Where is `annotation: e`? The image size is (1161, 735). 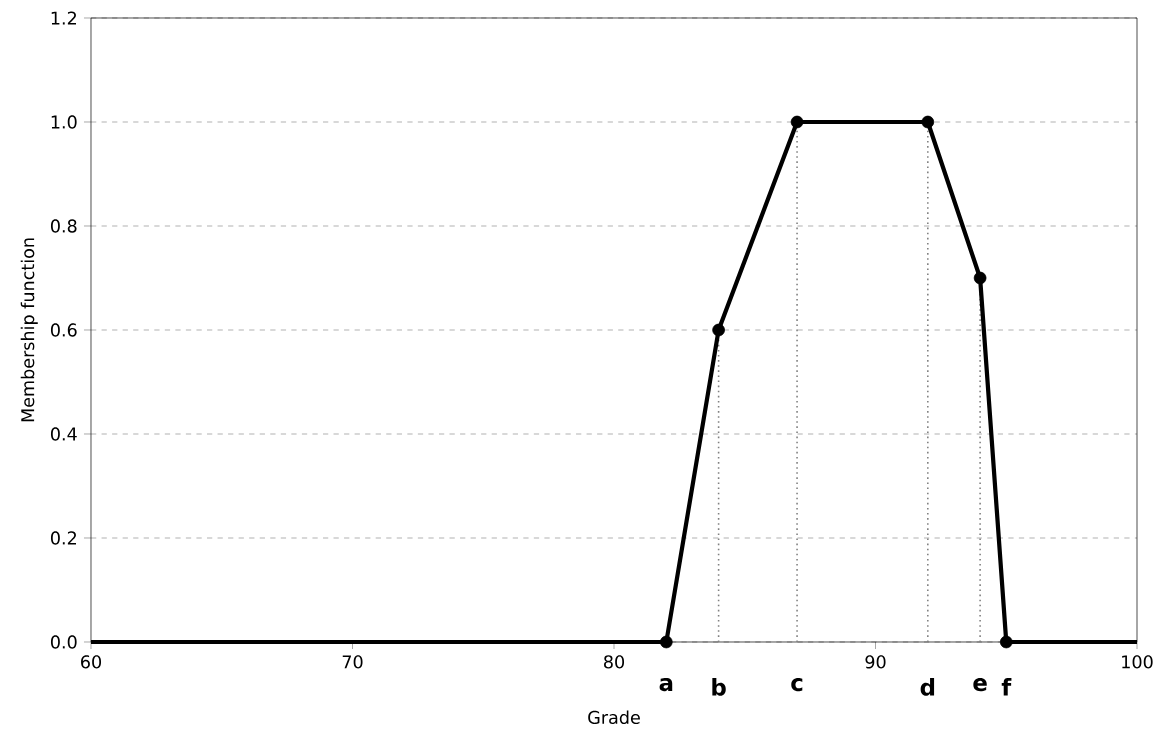 annotation: e is located at coordinates (980, 685).